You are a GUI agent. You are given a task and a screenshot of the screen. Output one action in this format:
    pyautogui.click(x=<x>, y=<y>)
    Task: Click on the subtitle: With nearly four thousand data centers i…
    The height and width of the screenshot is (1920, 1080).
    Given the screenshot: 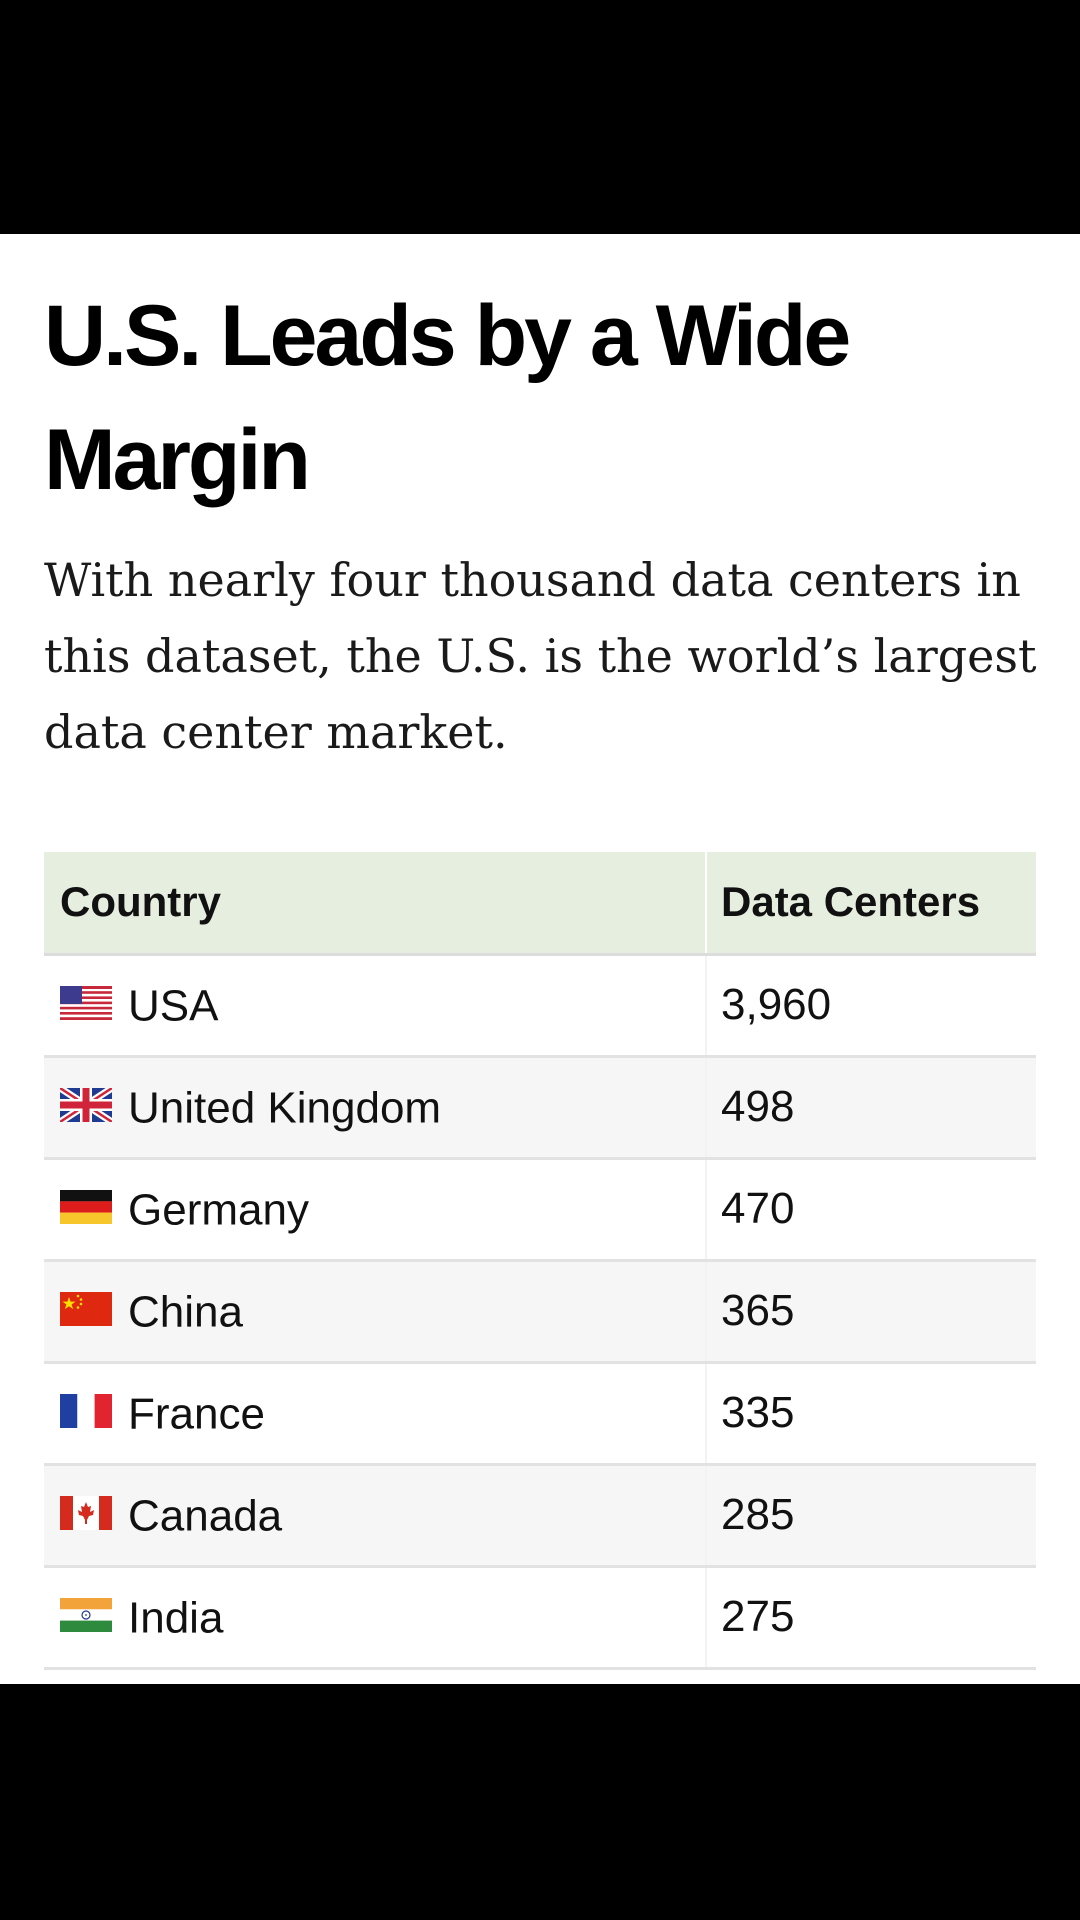 What is the action you would take?
    pyautogui.click(x=540, y=656)
    